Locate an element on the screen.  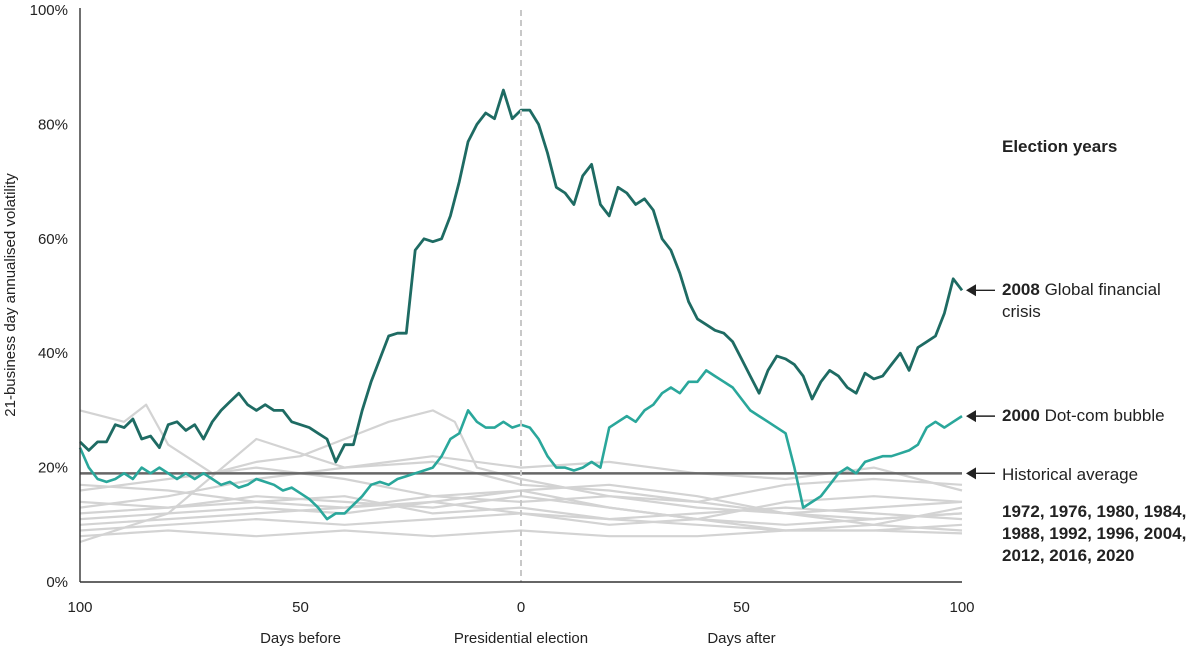
x-caption: Days before is located at coordinates (300, 638).